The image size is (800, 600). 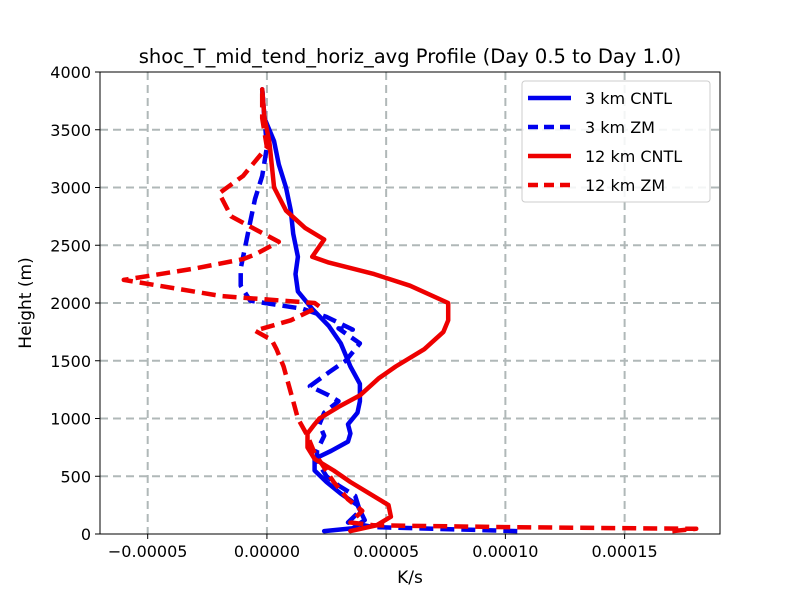 What do you see at coordinates (70, 245) in the screenshot?
I see `y-tick-label: 2500` at bounding box center [70, 245].